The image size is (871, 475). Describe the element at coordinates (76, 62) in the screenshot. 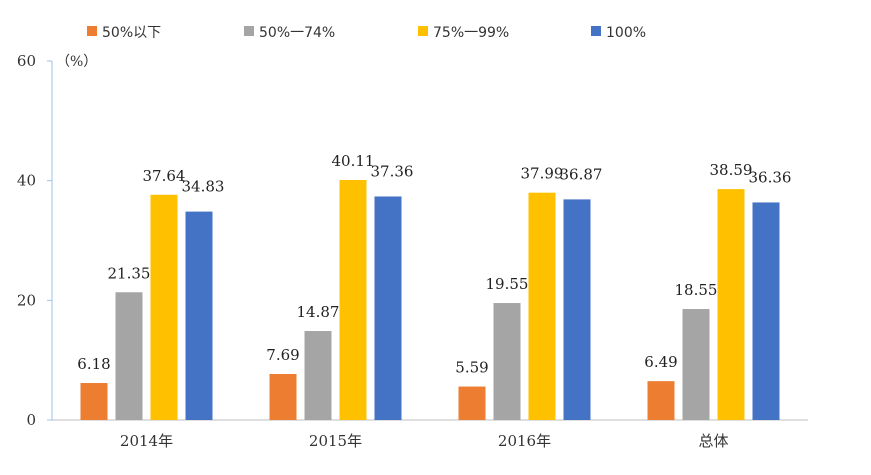

I see `y-axis-unit-label: （%）` at that location.